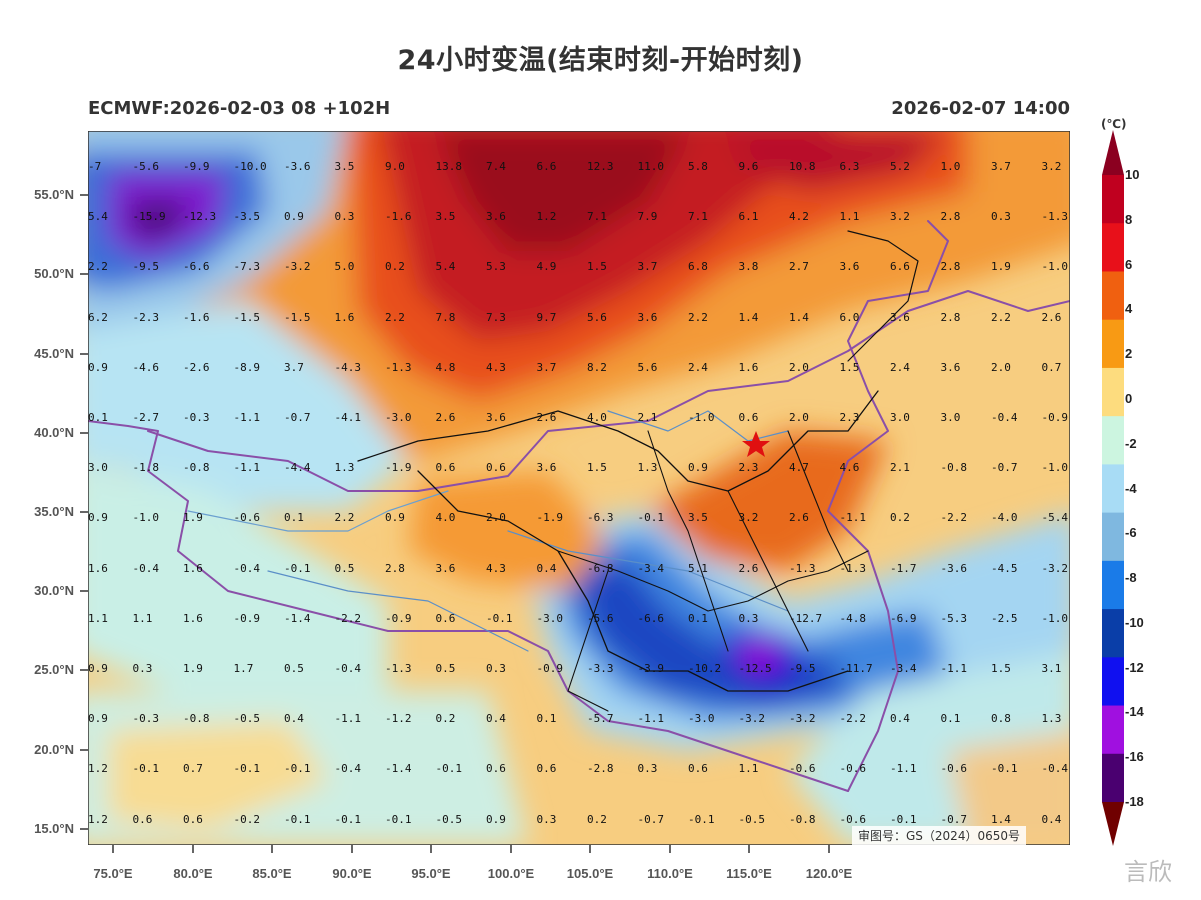 This screenshot has height=900, width=1201. I want to click on grid-value: -1.9, so click(550, 518).